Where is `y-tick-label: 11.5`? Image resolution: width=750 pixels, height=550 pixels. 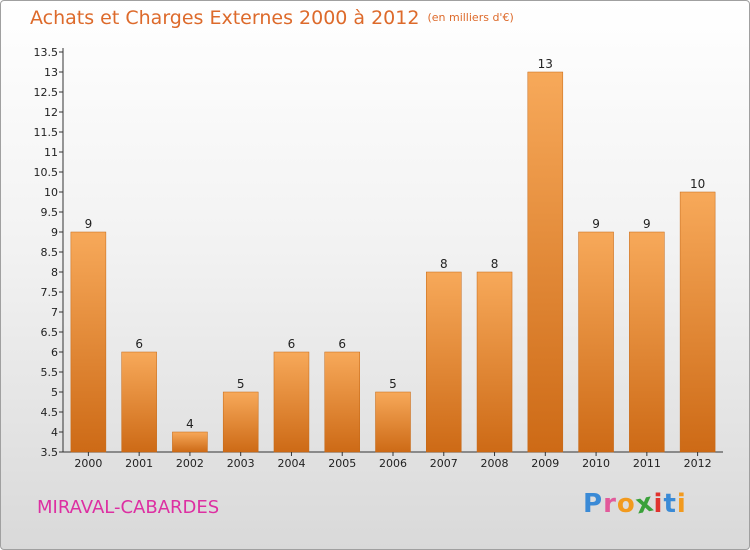 y-tick-label: 11.5 is located at coordinates (46, 132).